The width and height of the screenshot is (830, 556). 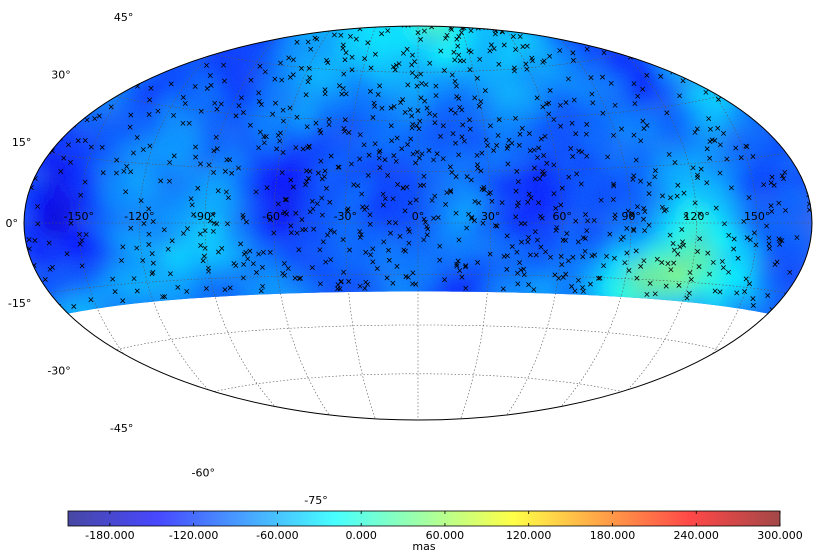 I want to click on lat-tick-label: -75°, so click(x=315, y=500).